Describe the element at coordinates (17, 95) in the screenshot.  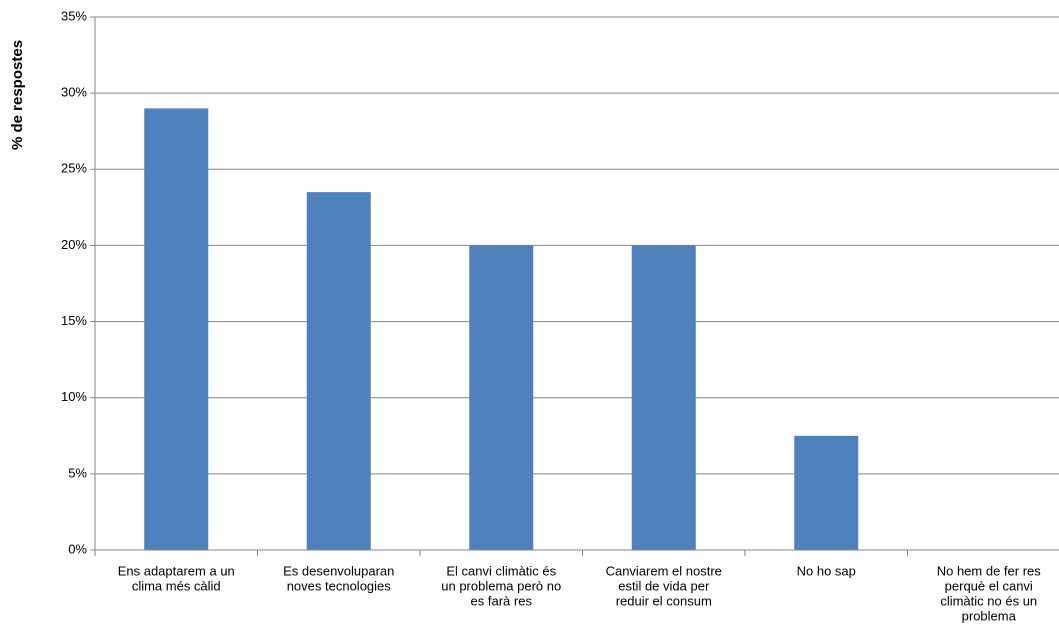
I see `y-axis-title: % de respostes` at that location.